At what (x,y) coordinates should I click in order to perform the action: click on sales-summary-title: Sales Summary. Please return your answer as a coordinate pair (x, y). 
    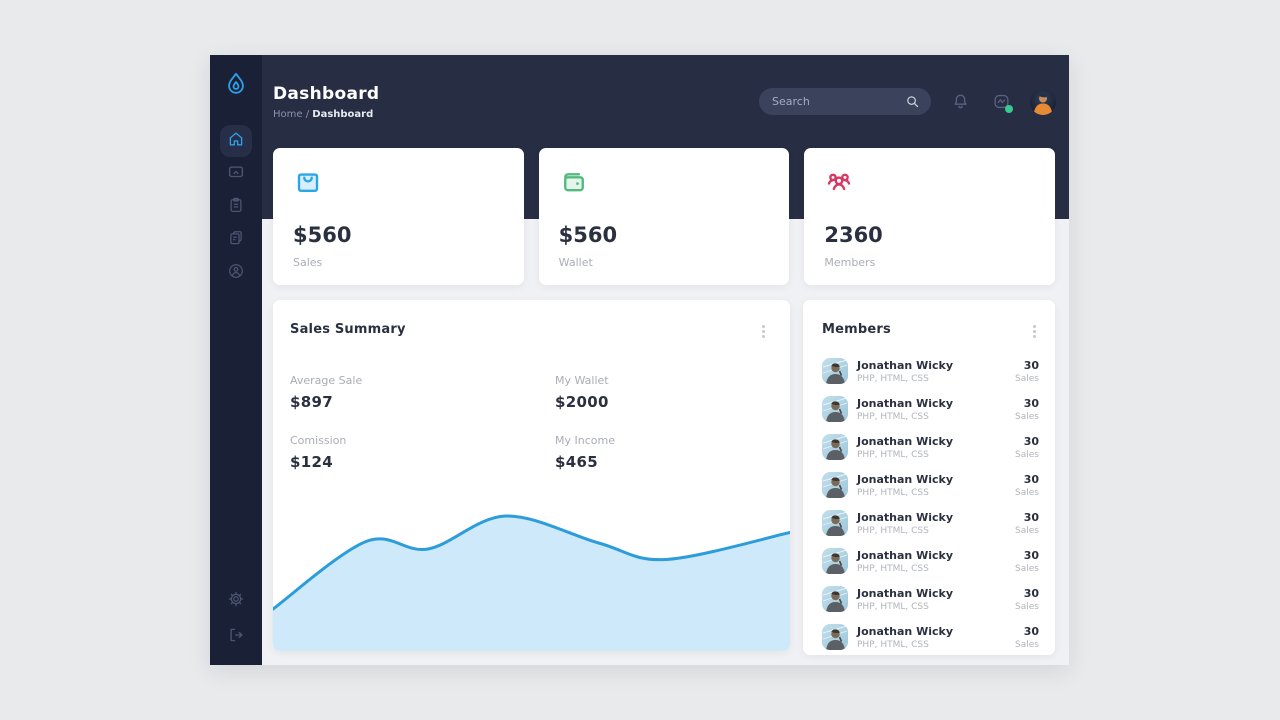
    Looking at the image, I should click on (348, 329).